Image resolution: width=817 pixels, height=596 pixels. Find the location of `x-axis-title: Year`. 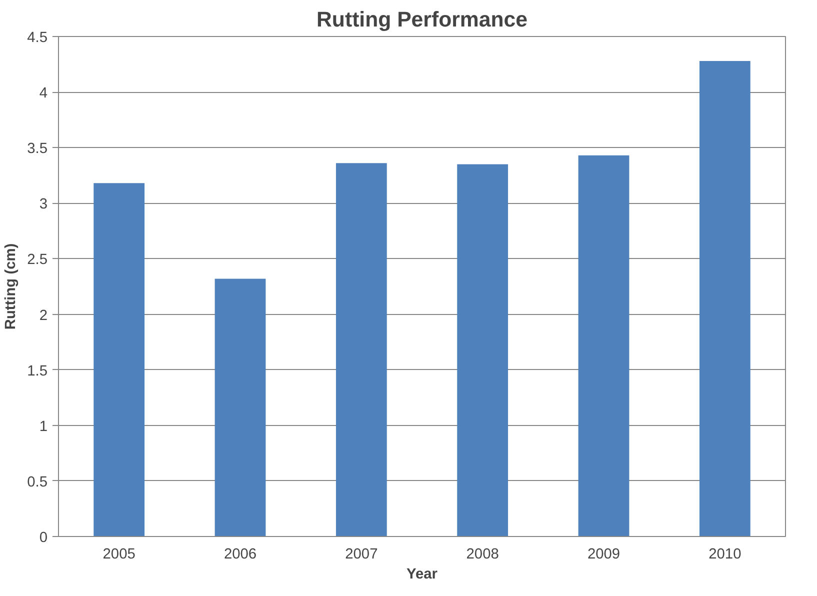

x-axis-title: Year is located at coordinates (422, 574).